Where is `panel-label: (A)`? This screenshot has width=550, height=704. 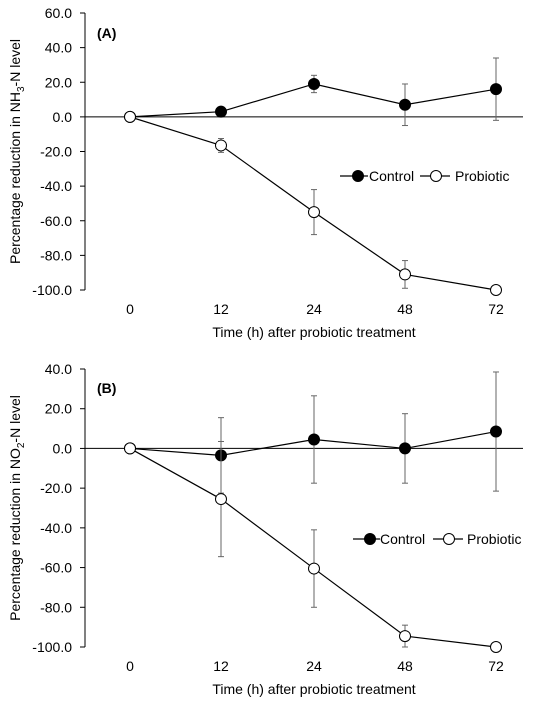 panel-label: (A) is located at coordinates (106, 33).